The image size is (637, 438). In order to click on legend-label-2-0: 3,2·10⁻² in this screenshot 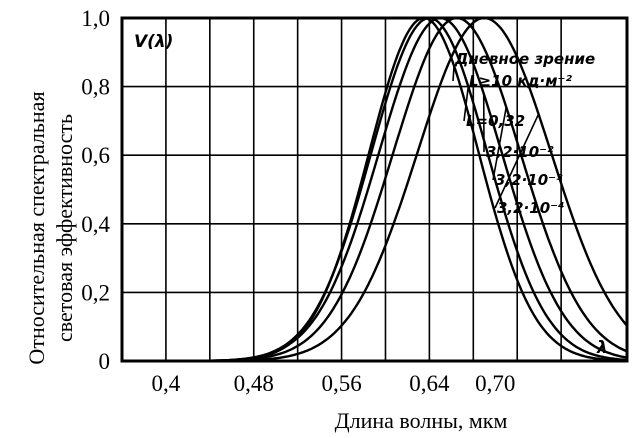, I will do `click(520, 152)`.